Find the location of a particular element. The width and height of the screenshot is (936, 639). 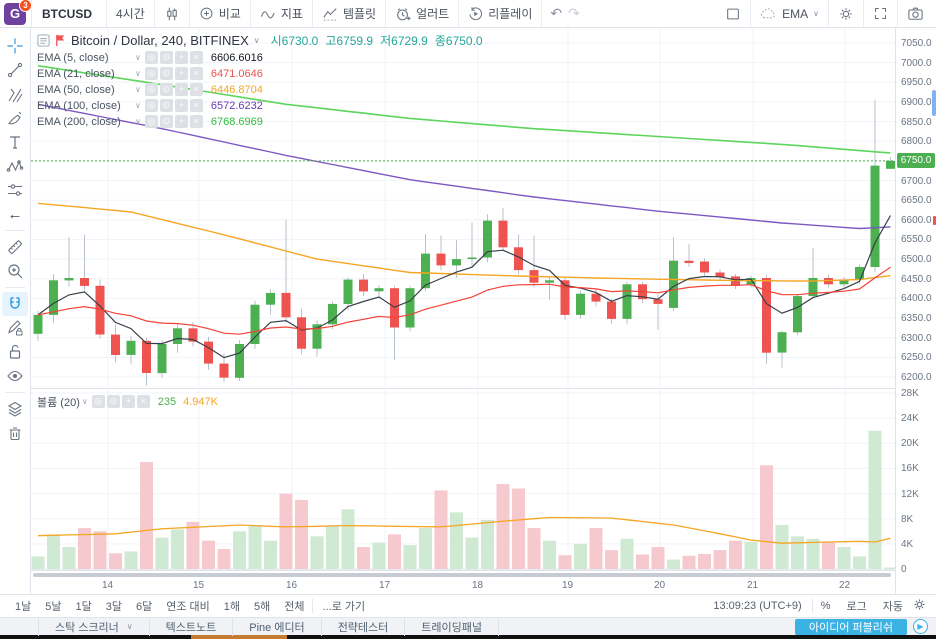

compare-button: 비교 is located at coordinates (220, 13).